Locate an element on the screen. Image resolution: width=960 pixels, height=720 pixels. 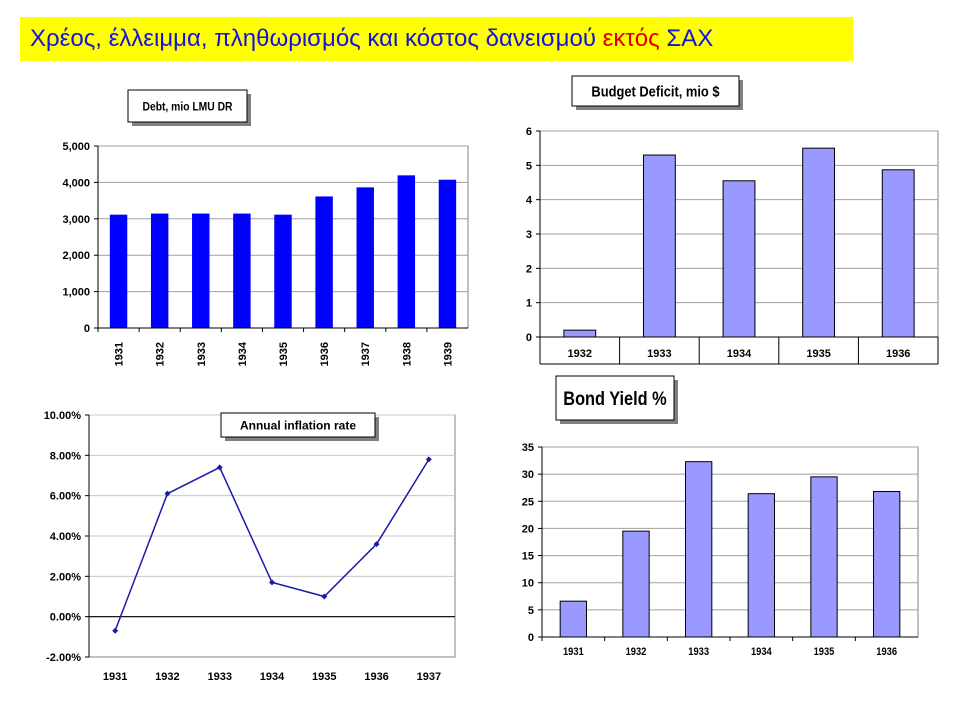
y-tick-label: 1,000 is located at coordinates (76, 293).